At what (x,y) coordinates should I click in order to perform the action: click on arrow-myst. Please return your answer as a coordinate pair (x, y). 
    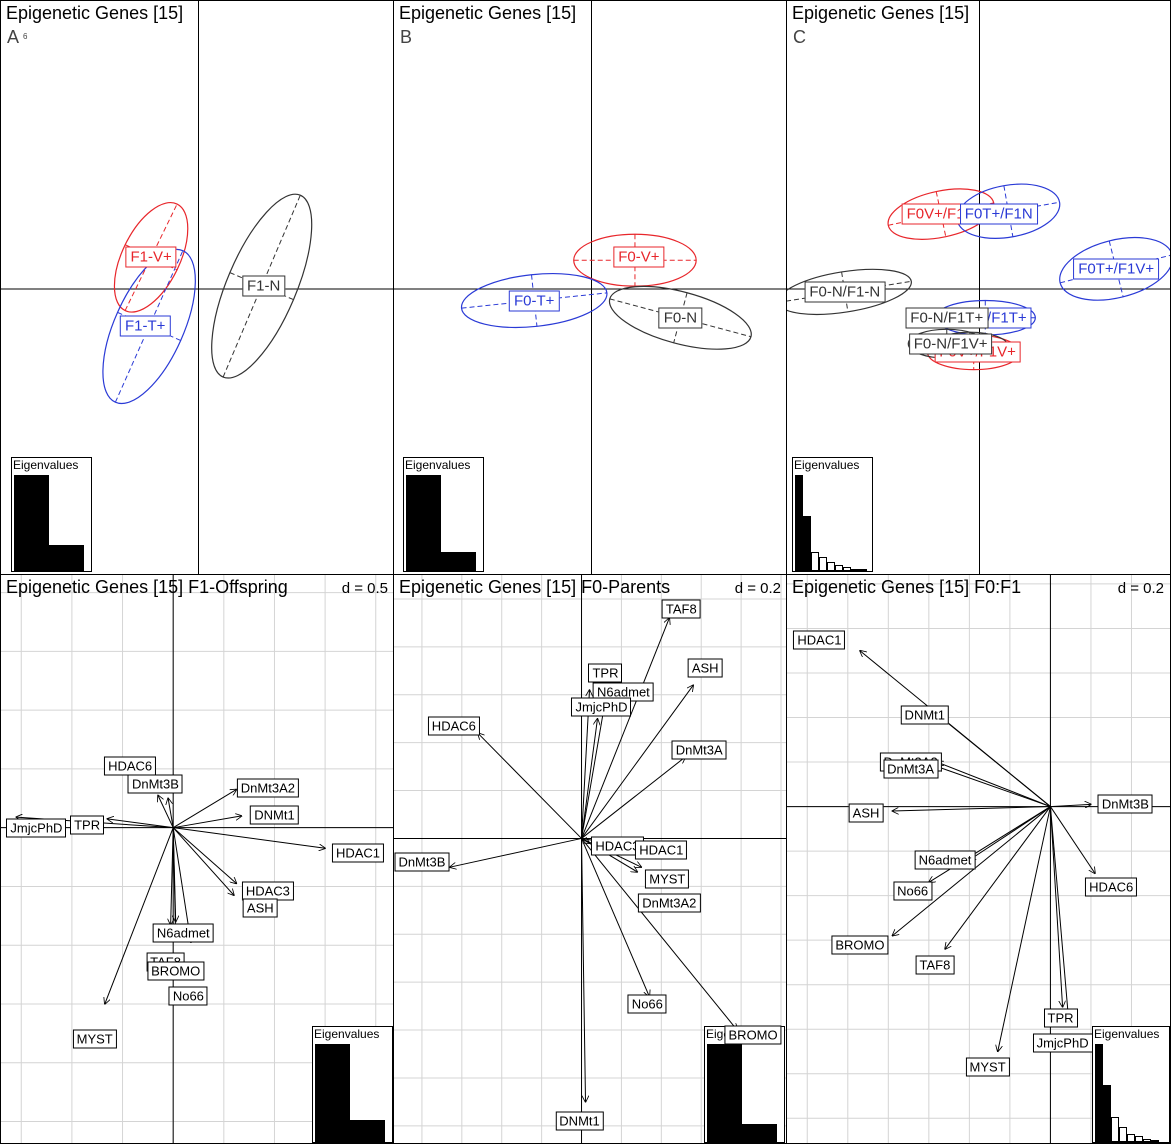
    Looking at the image, I should click on (139, 915).